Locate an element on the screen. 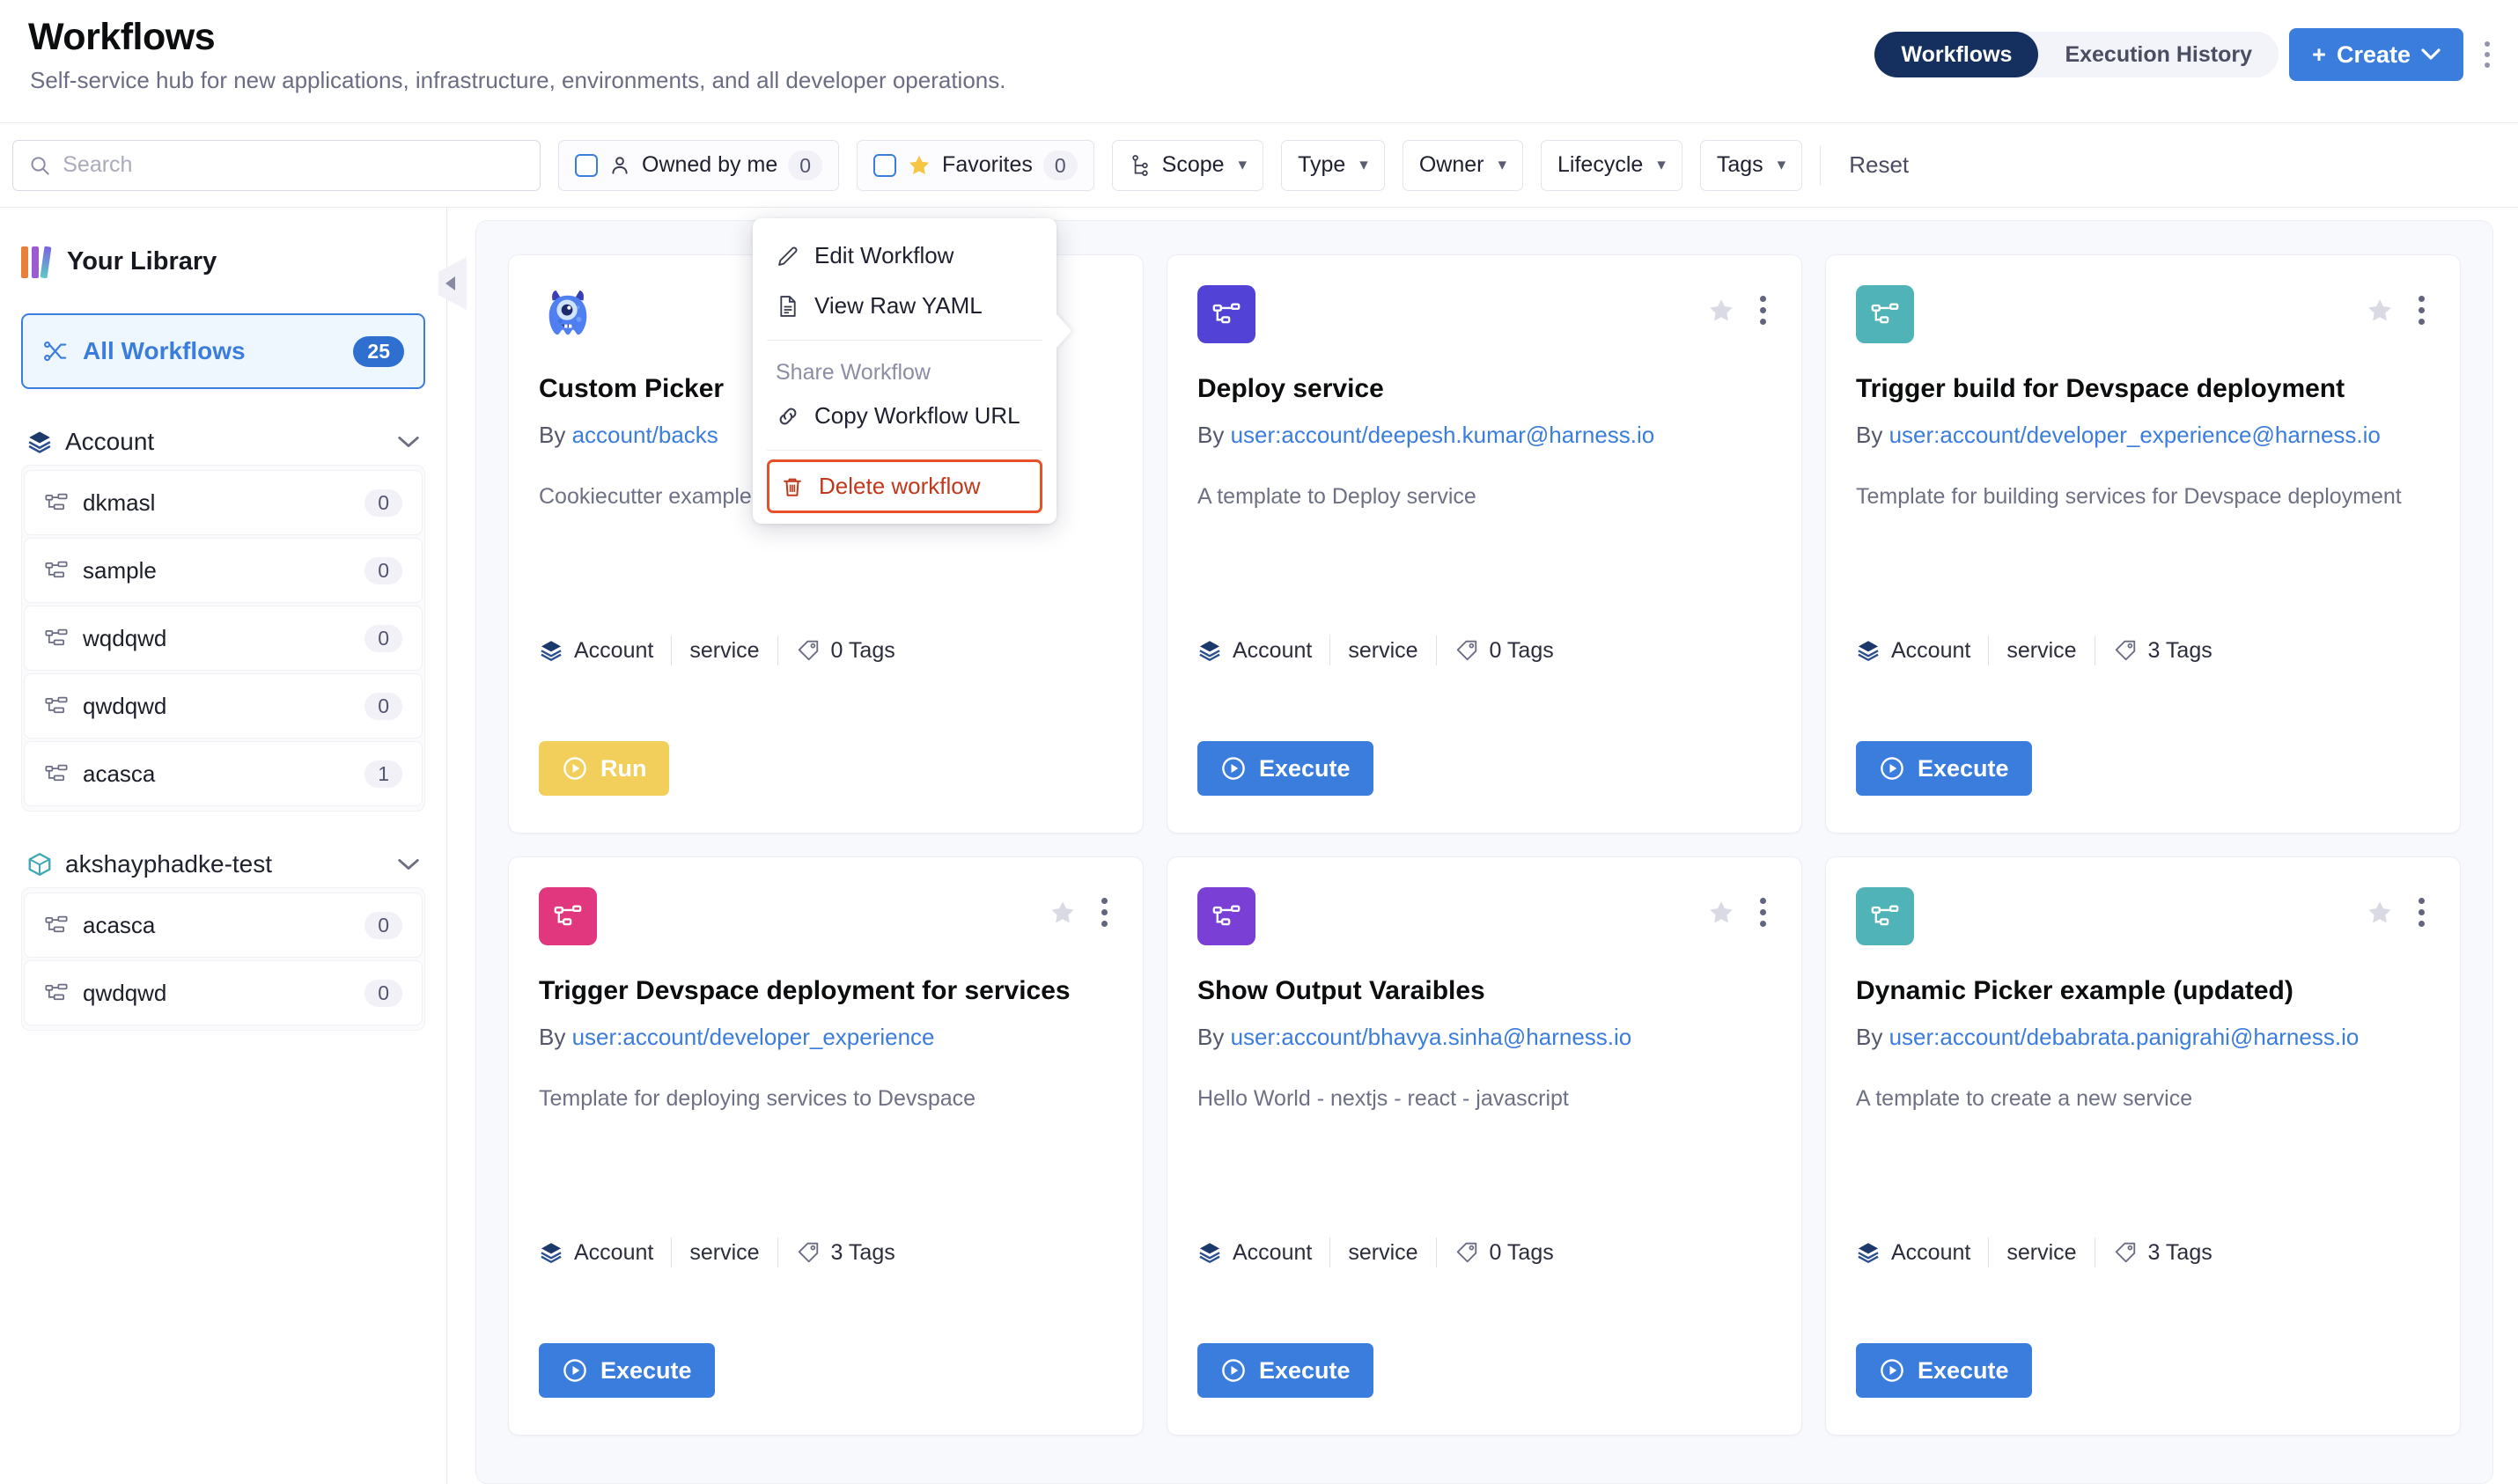  page-more-menu-button is located at coordinates (2487, 54).